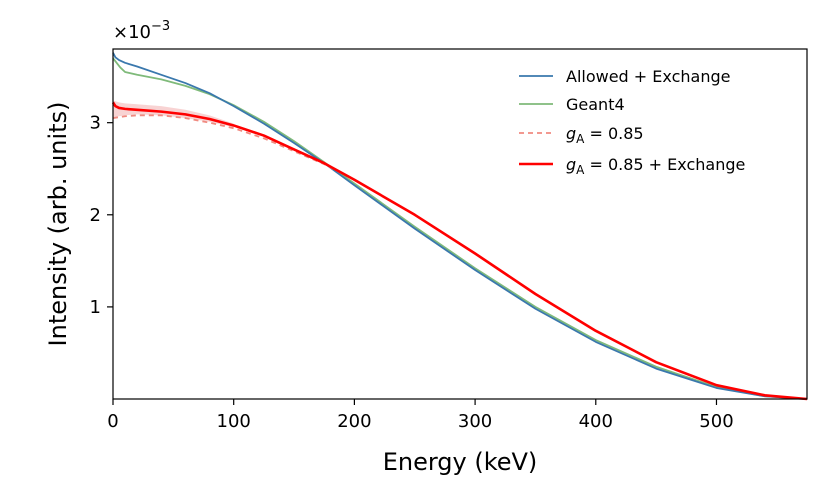 This screenshot has height=498, width=830. What do you see at coordinates (95, 215) in the screenshot?
I see `y-tick-label: 2` at bounding box center [95, 215].